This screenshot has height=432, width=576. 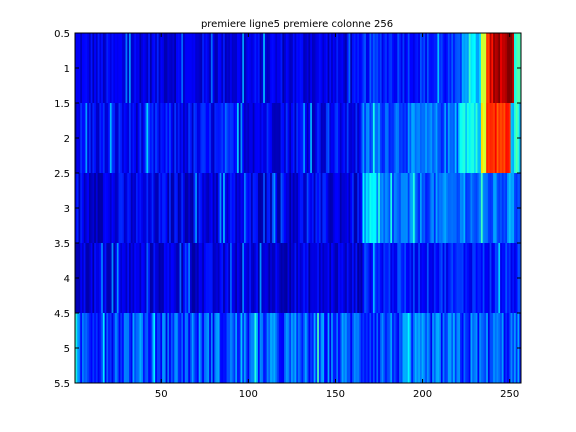 What do you see at coordinates (248, 394) in the screenshot?
I see `x-tick-label: 100` at bounding box center [248, 394].